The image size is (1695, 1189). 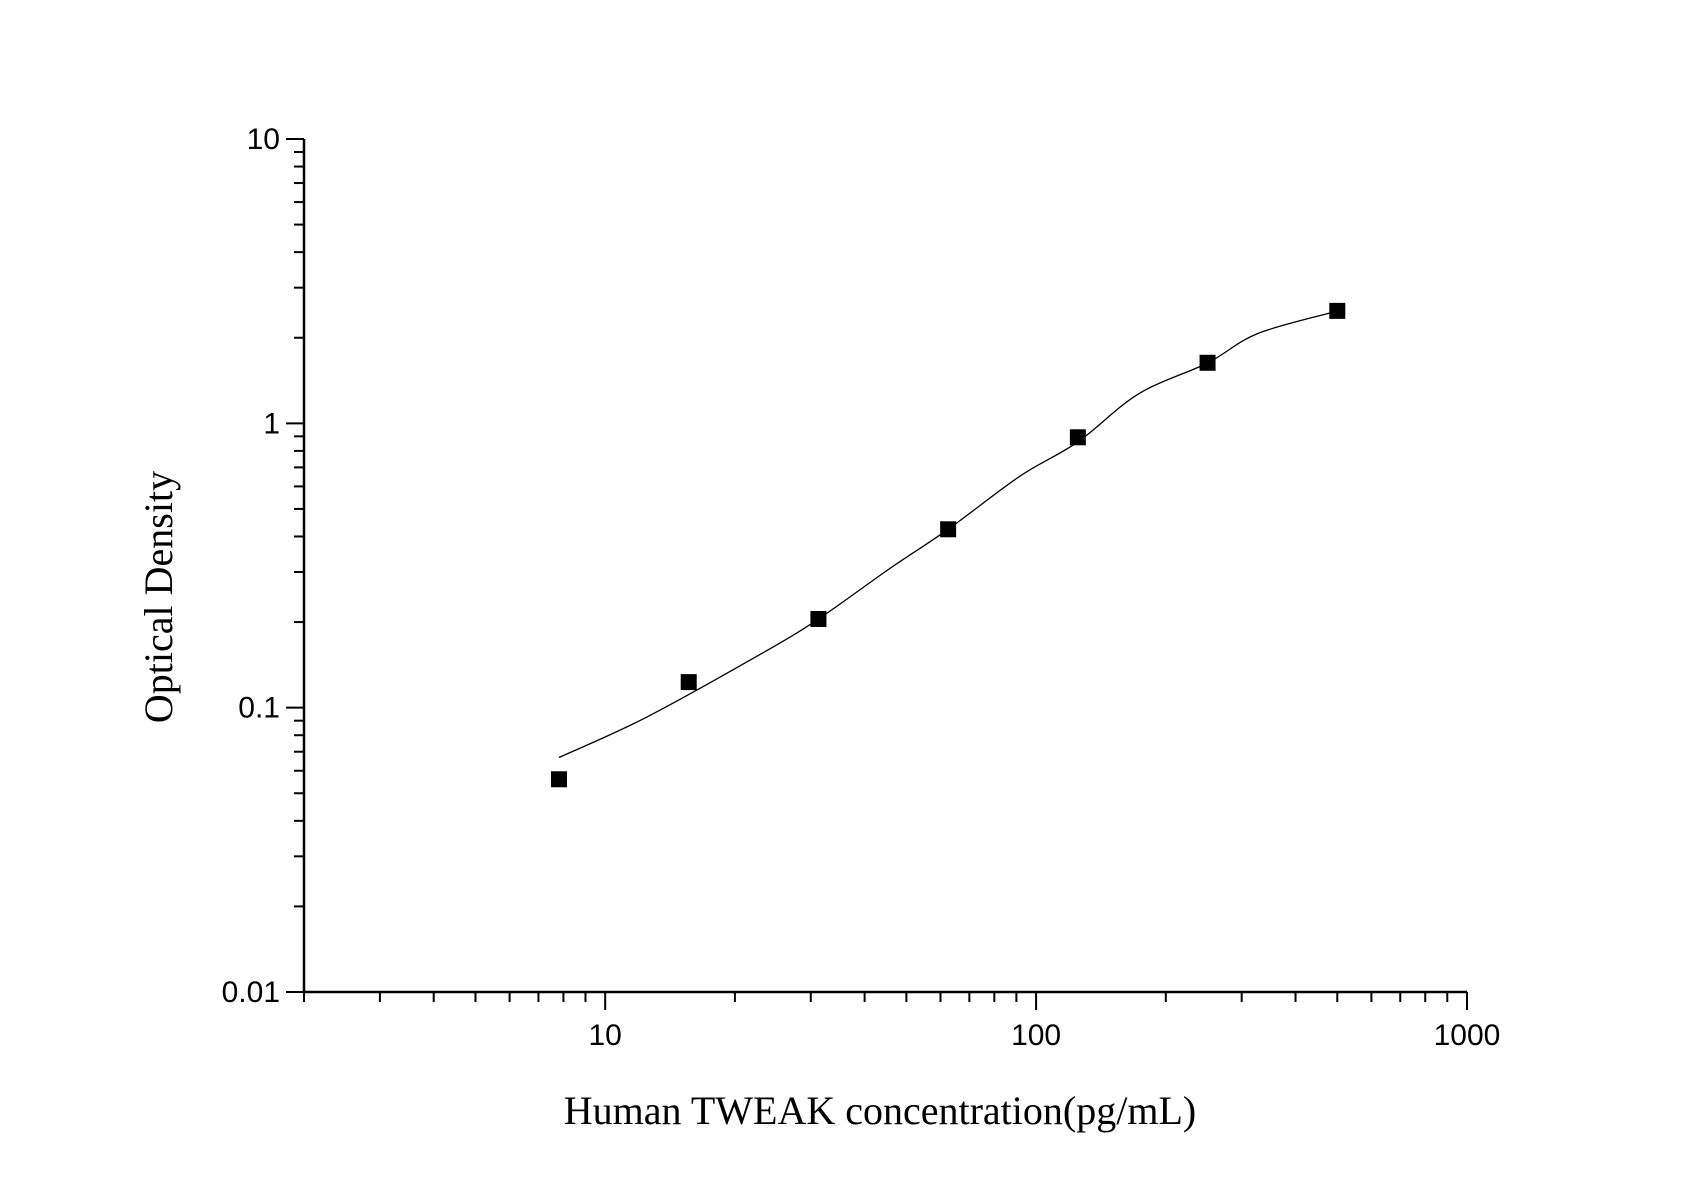 What do you see at coordinates (158, 597) in the screenshot?
I see `y-axis-title: Optical Density` at bounding box center [158, 597].